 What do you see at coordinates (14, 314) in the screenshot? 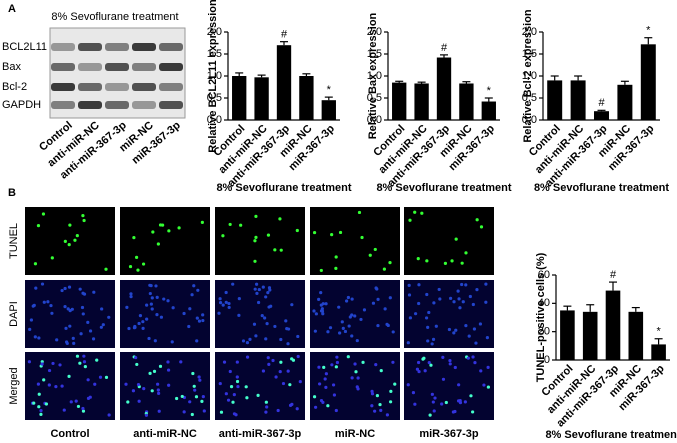
I see `micrograph-row-label: DAPI` at bounding box center [14, 314].